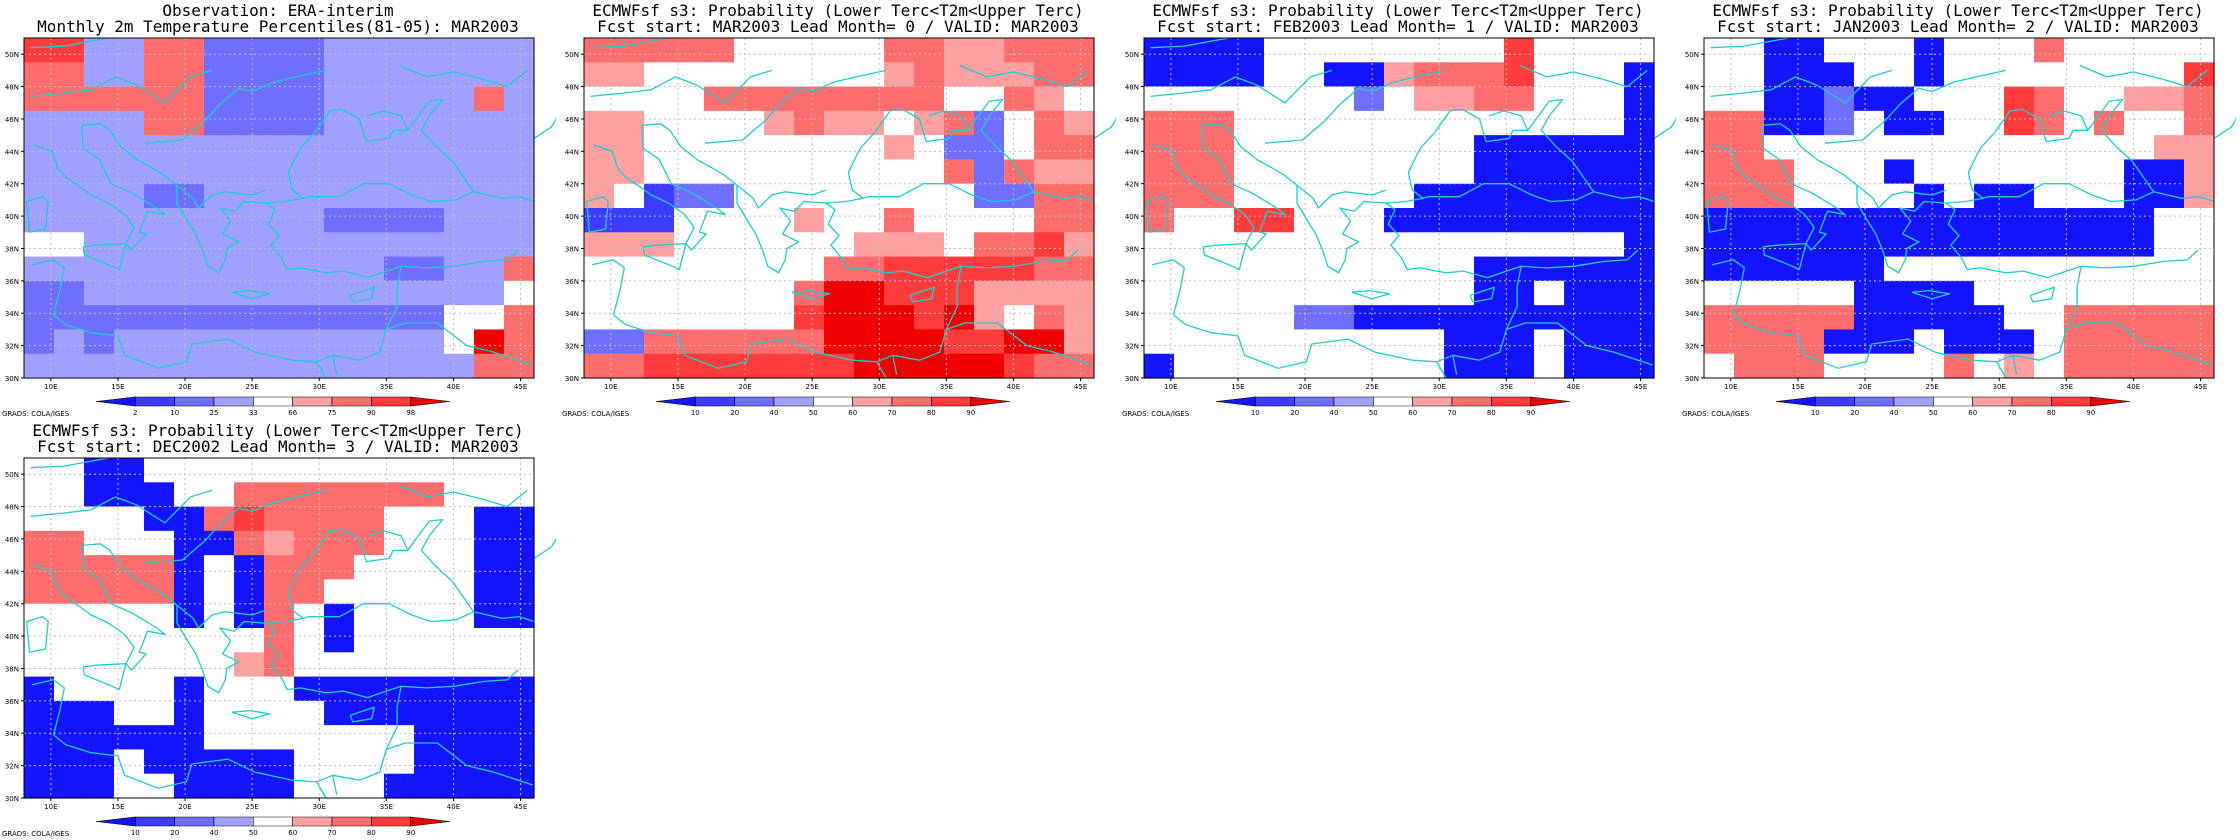  What do you see at coordinates (12, 540) in the screenshot?
I see `lat-label: 46N` at bounding box center [12, 540].